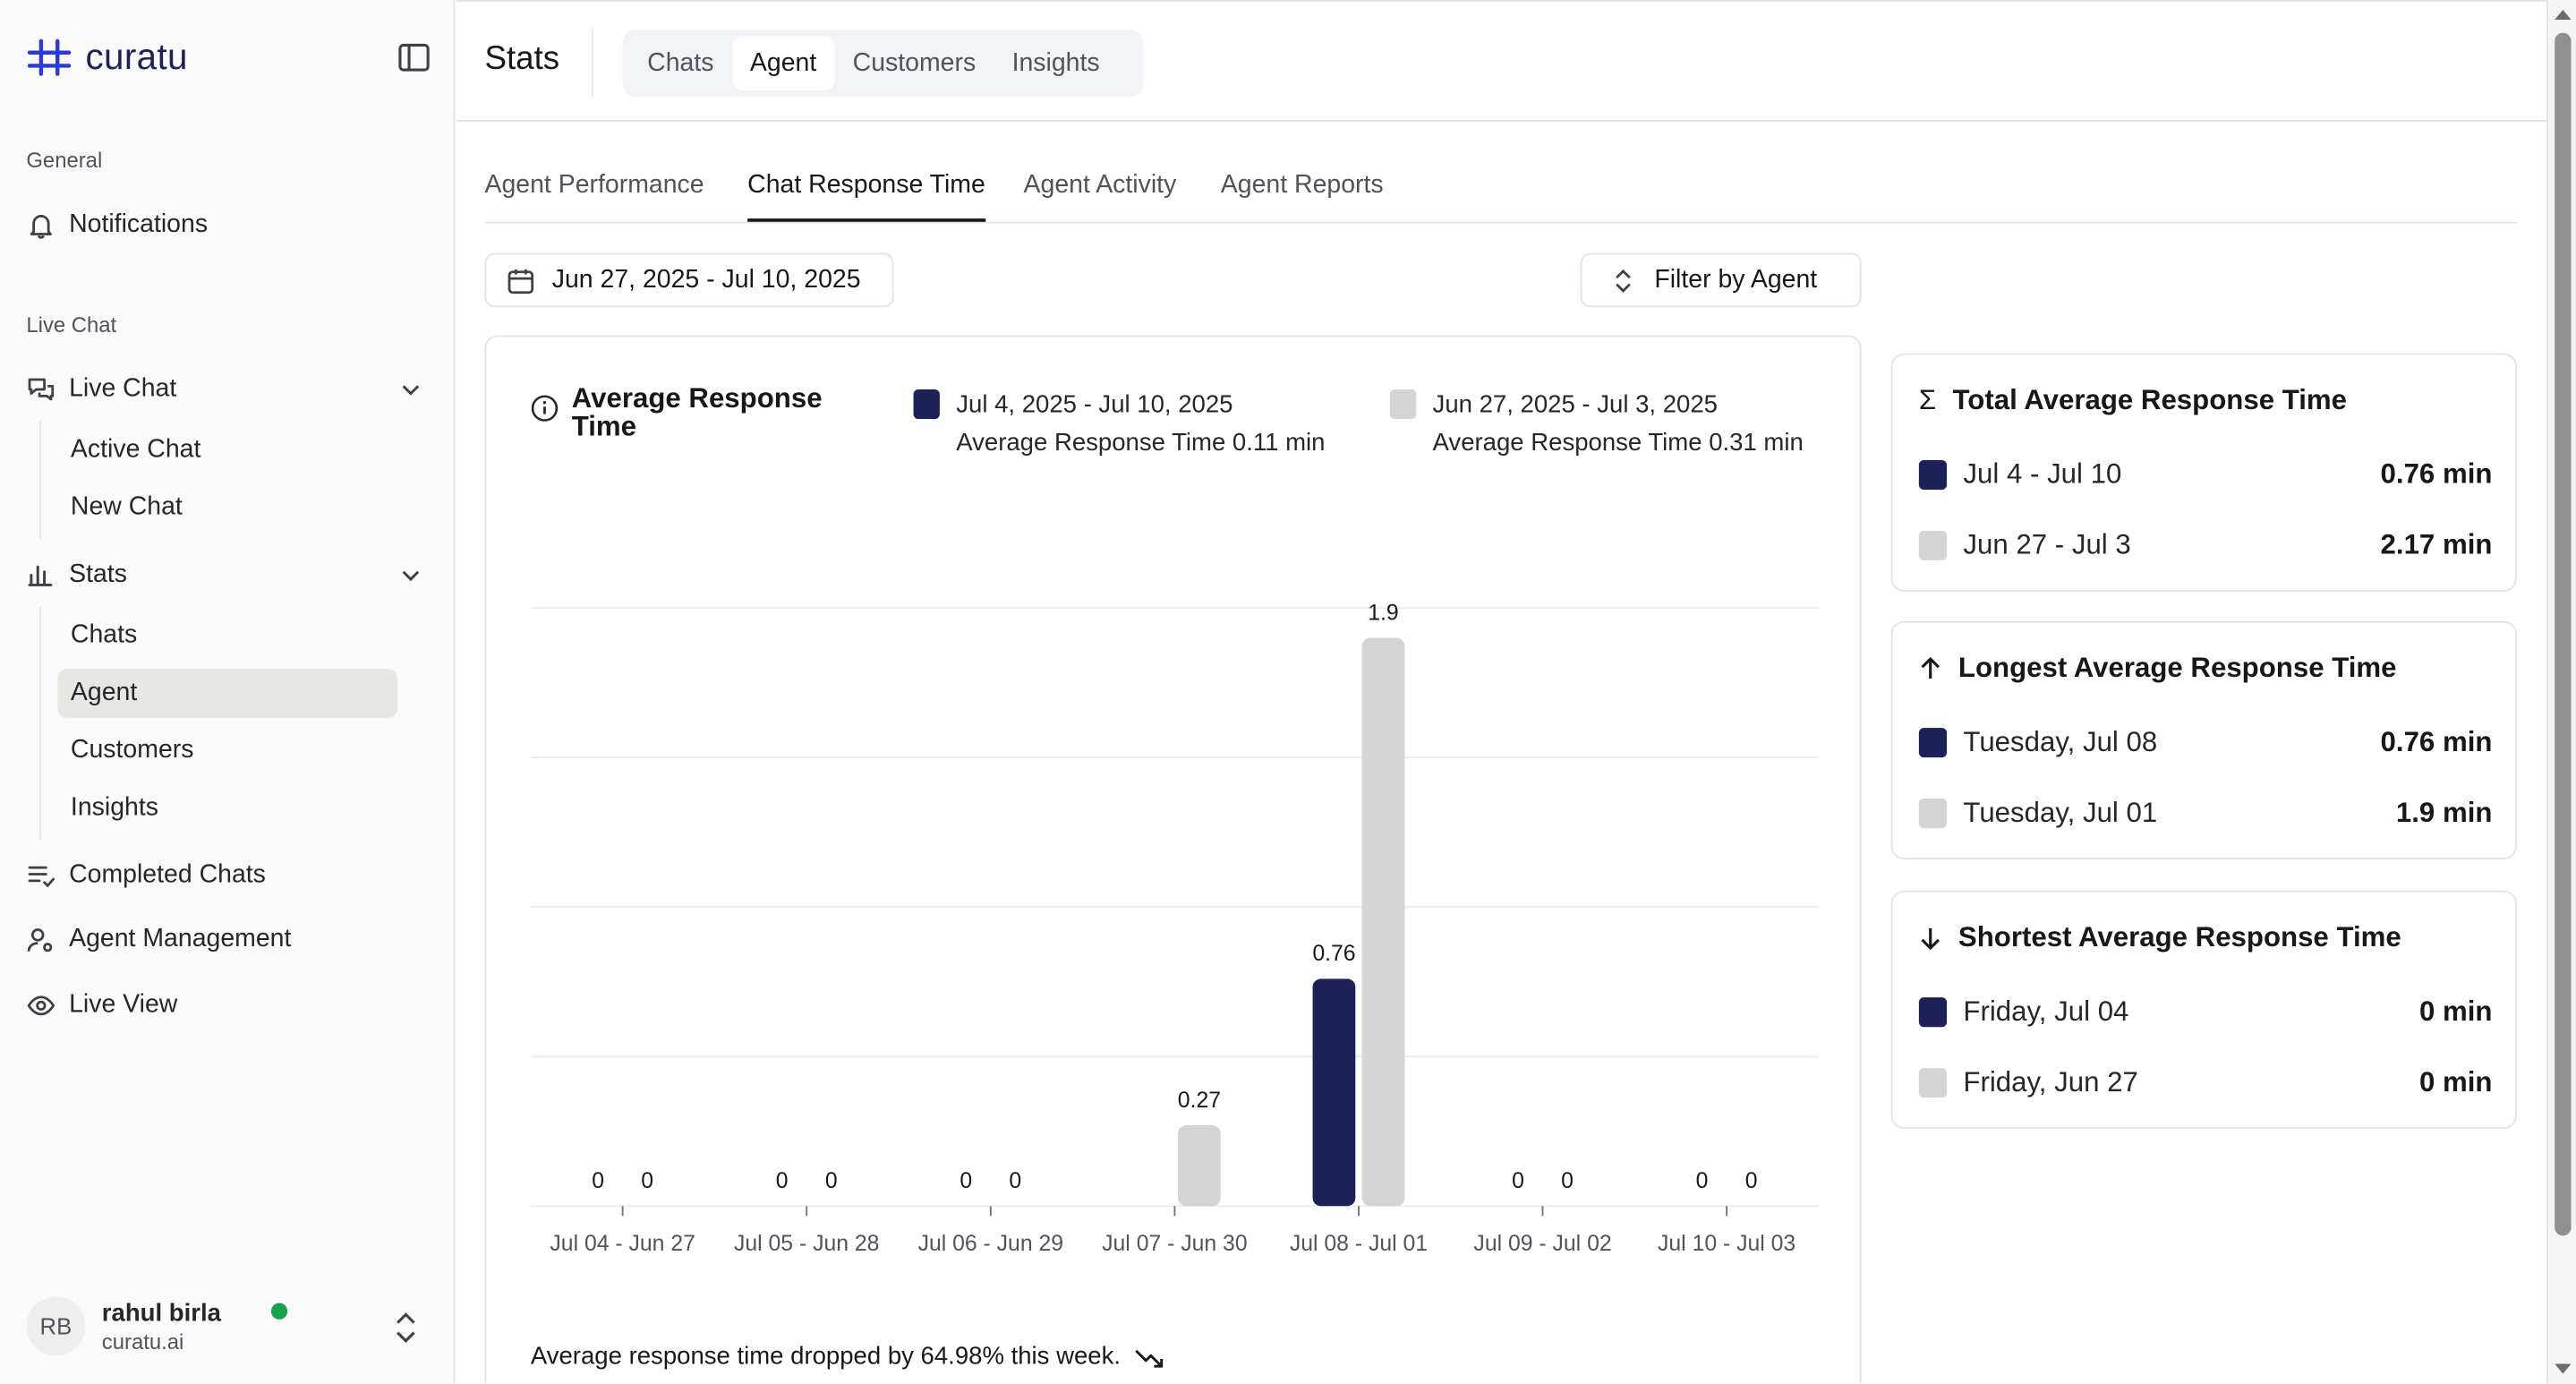  Describe the element at coordinates (228, 1005) in the screenshot. I see `sidebar-item-live-view: Live View` at that location.